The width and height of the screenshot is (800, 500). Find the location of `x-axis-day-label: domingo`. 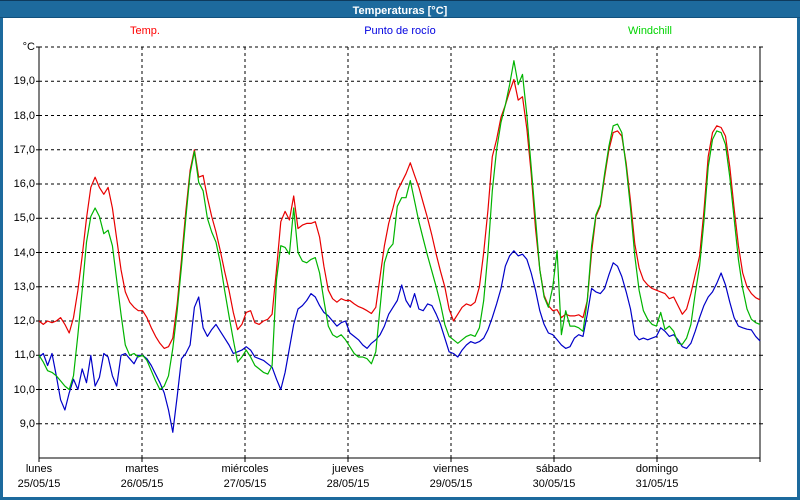

x-axis-day-label: domingo is located at coordinates (657, 469).